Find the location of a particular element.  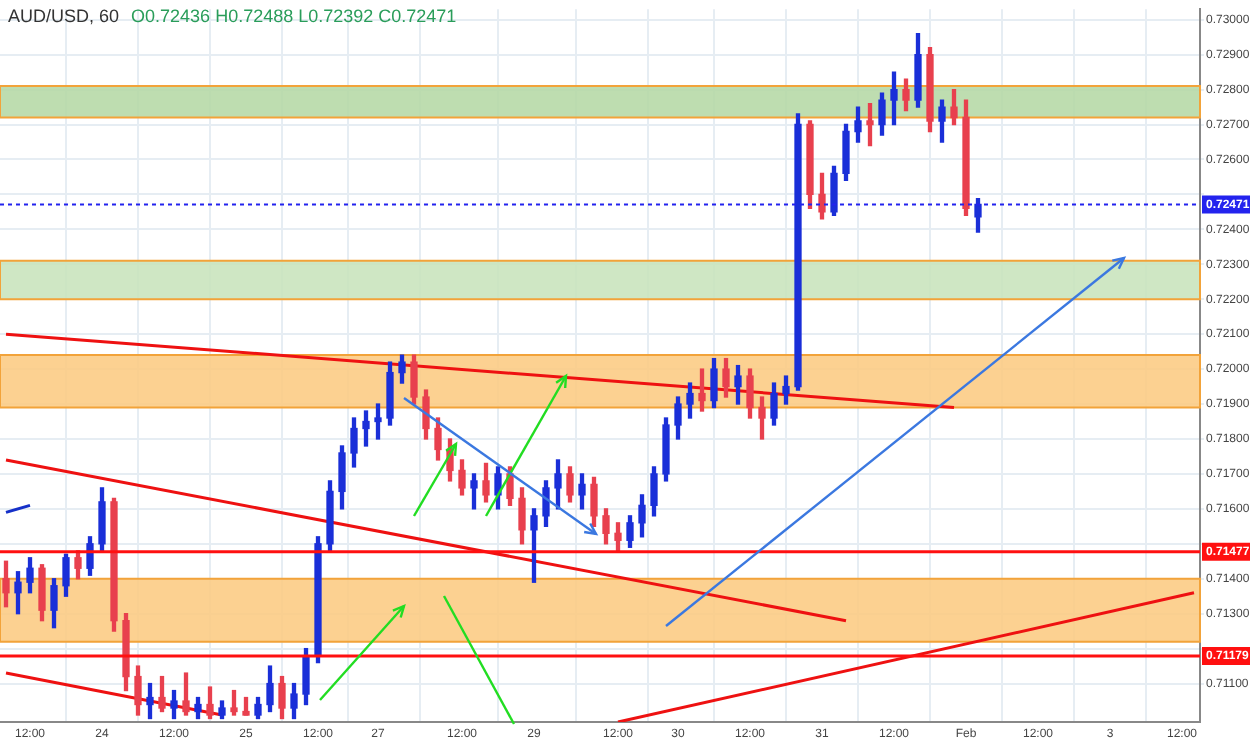

annotation: O0.72436 H0.72488 L0.72392 C0.72471 is located at coordinates (294, 16).